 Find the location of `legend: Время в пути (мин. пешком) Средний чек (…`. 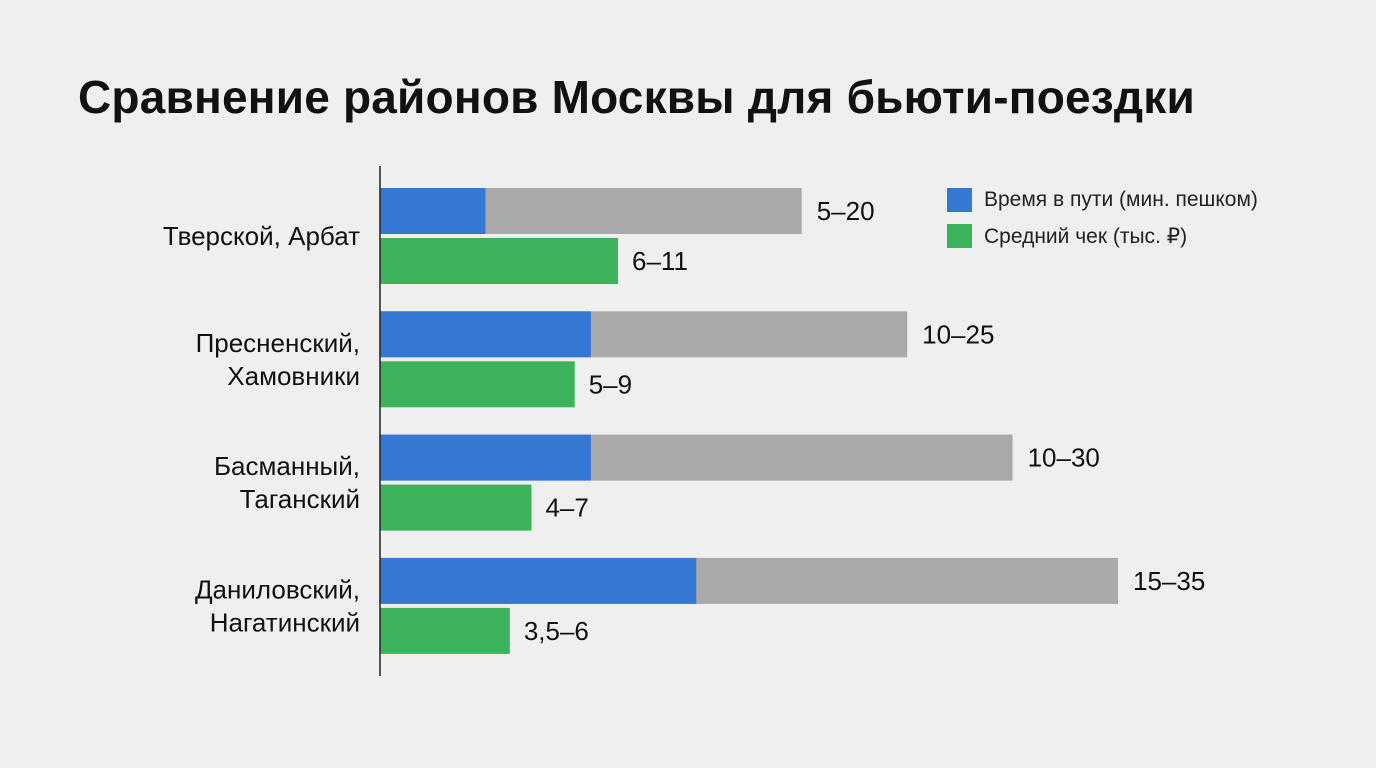

legend: Время в пути (мин. пешком) Средний чек (… is located at coordinates (1102, 222).